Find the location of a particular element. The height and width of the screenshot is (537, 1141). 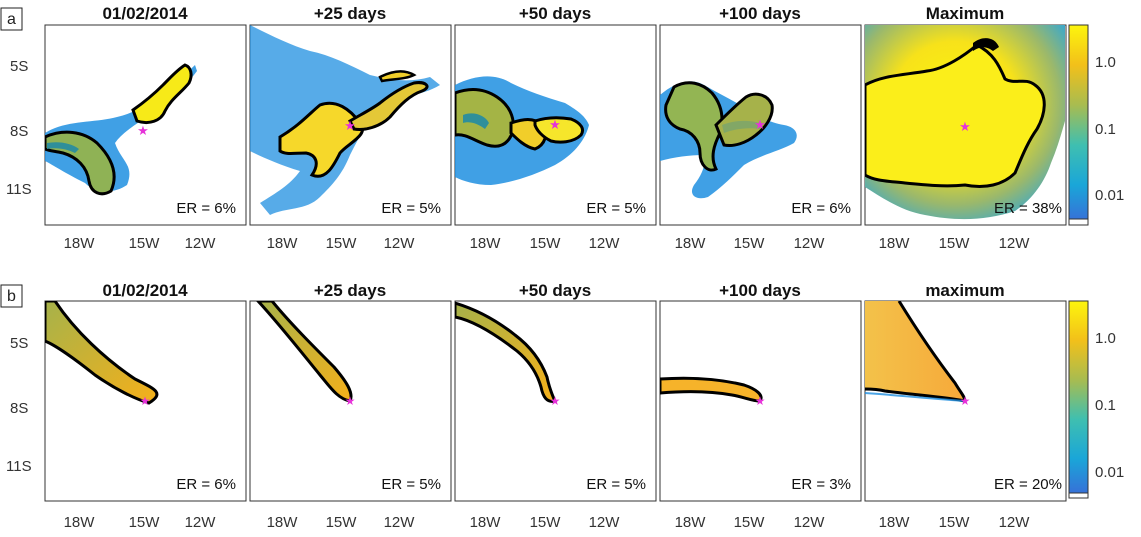

svg-text: b is located at coordinates (11, 296).